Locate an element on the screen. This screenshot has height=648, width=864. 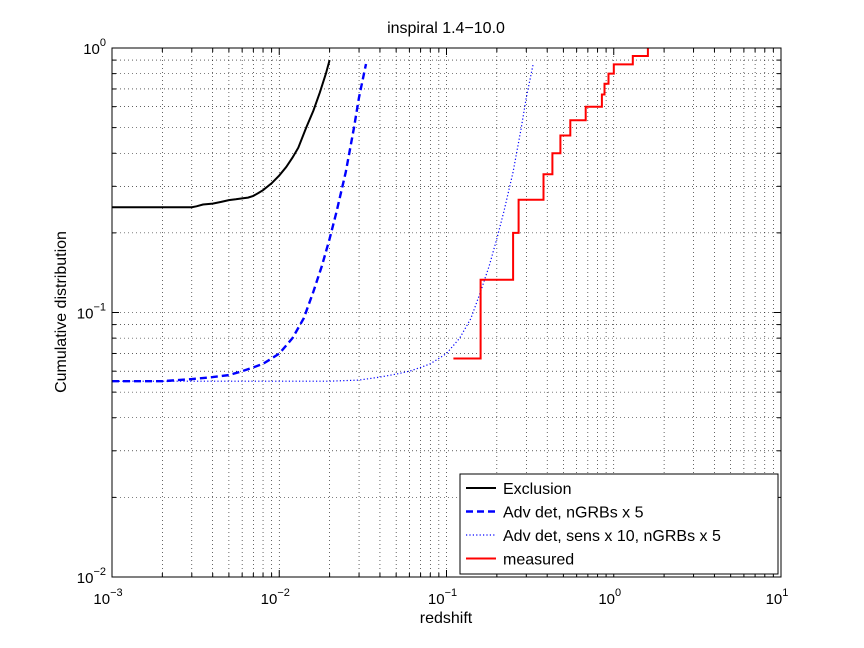
legend-label-4: measured is located at coordinates (538, 560).